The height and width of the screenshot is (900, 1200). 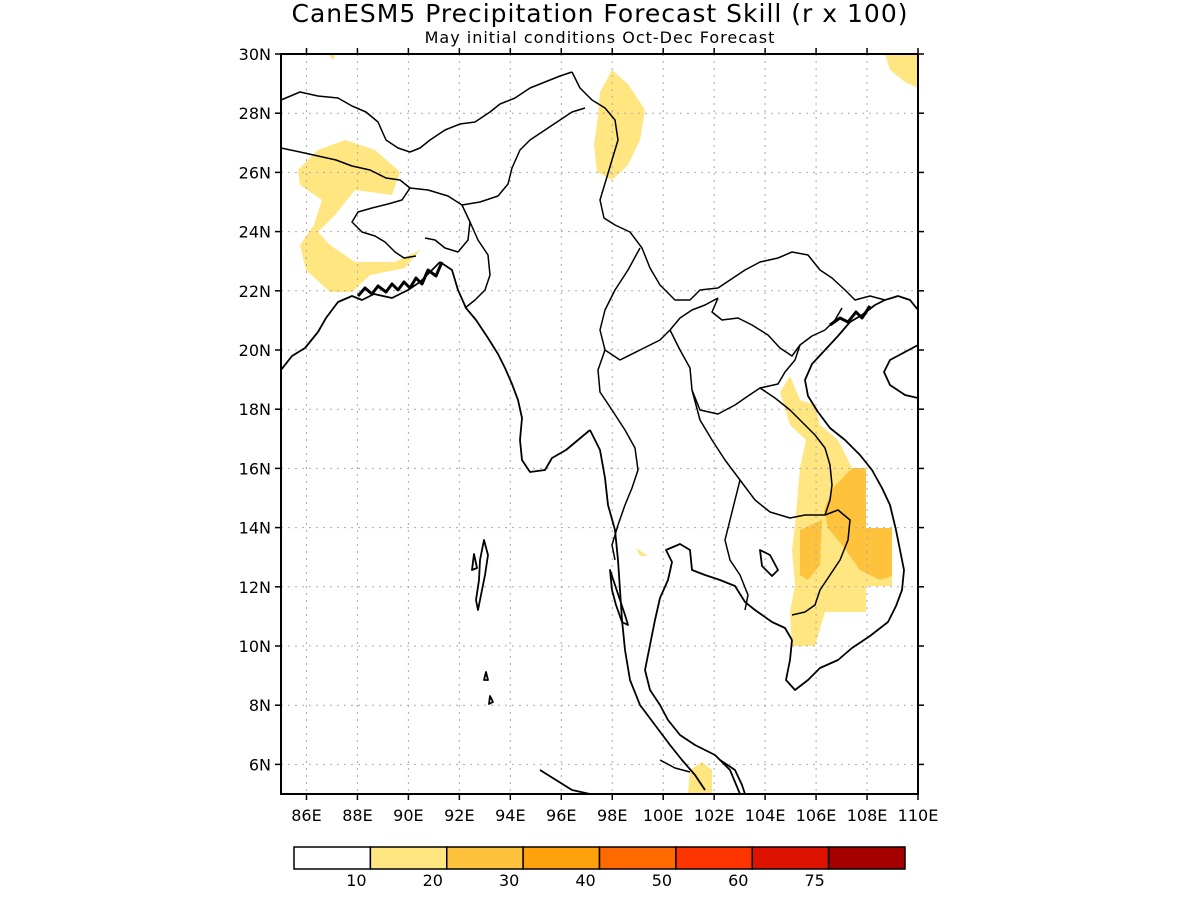 I want to click on longitude-label: 86E, so click(x=306, y=815).